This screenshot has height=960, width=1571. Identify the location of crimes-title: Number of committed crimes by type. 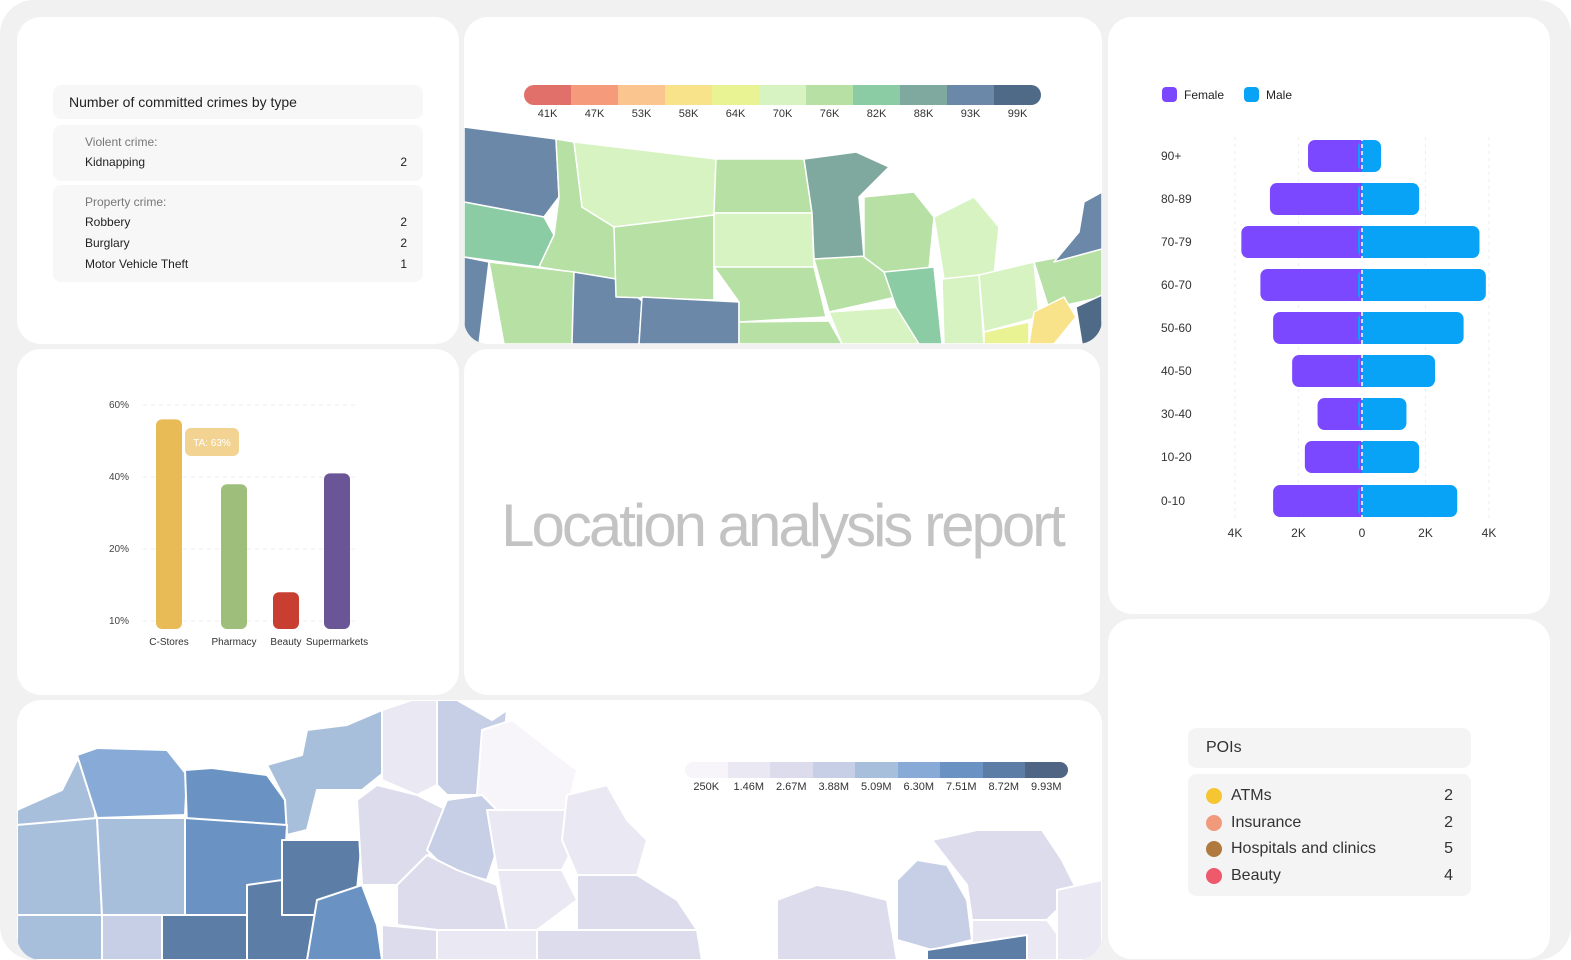
(238, 102).